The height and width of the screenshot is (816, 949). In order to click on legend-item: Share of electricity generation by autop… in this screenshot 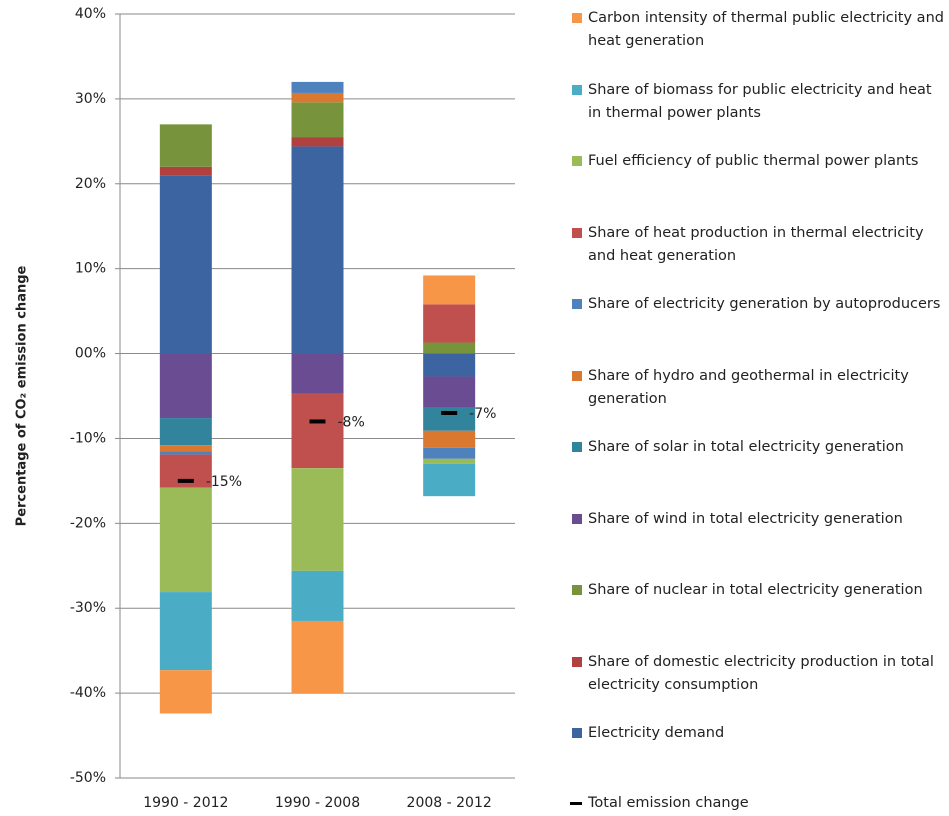, I will do `click(757, 304)`.